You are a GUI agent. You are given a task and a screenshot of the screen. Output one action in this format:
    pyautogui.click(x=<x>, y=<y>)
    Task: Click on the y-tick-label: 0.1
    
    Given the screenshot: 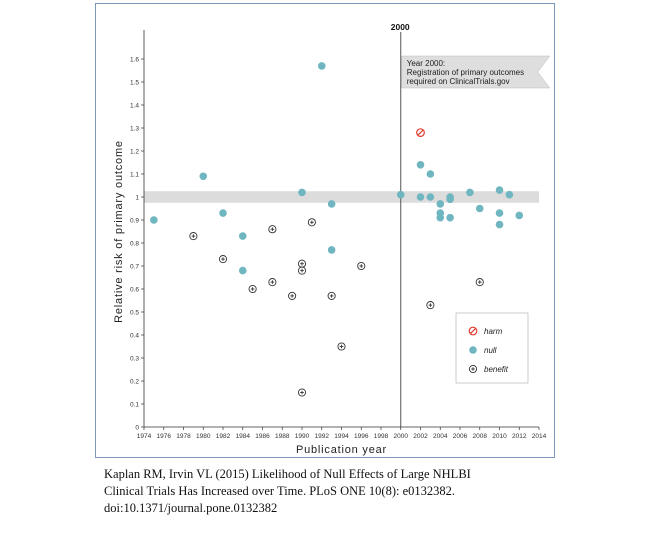 What is the action you would take?
    pyautogui.click(x=134, y=404)
    